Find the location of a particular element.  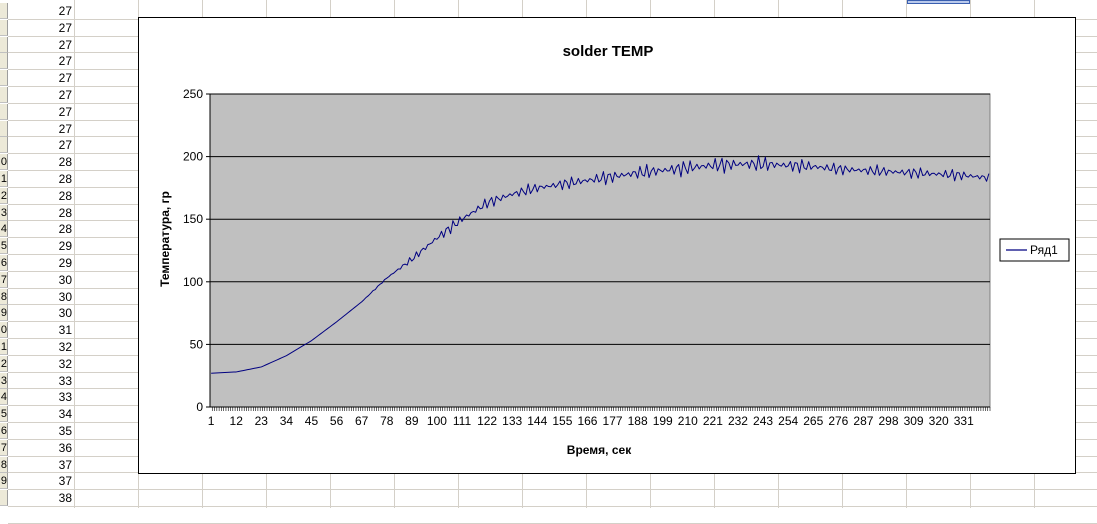

x-tick-label: 133 is located at coordinates (512, 421).